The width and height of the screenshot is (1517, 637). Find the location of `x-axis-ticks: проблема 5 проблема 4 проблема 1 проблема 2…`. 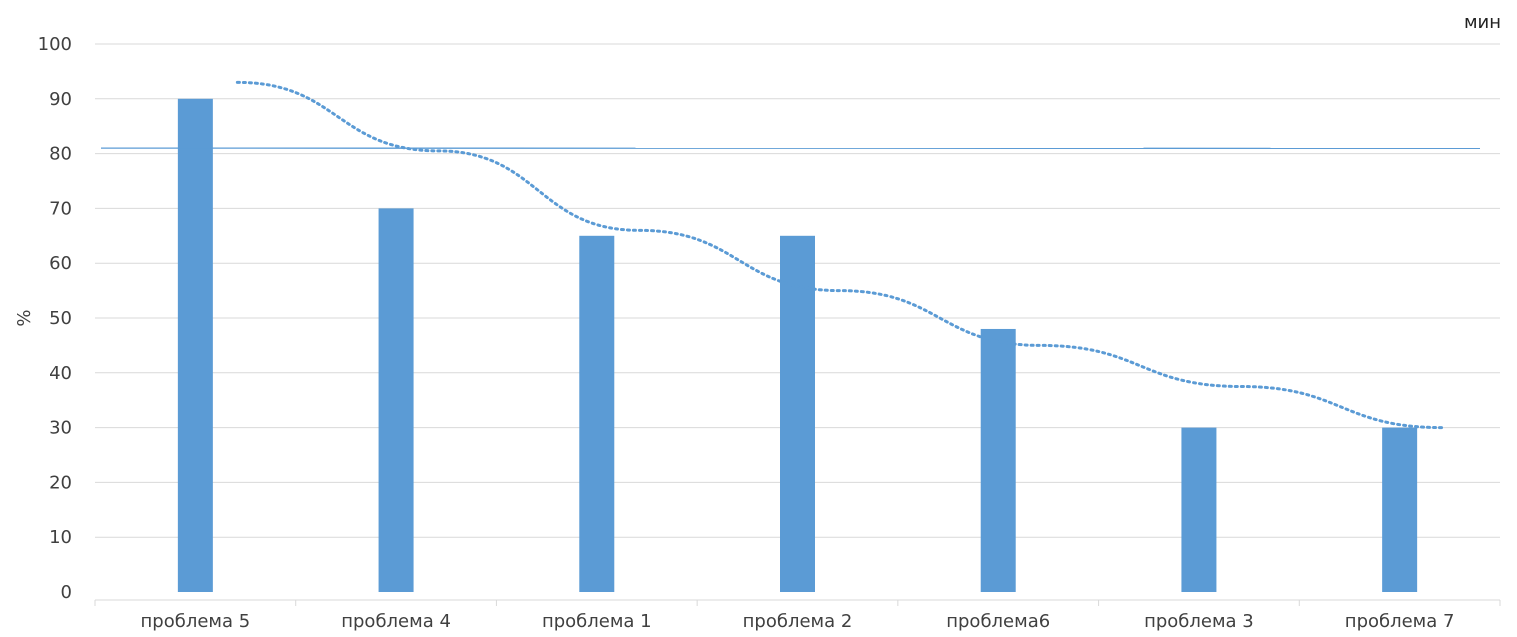

x-axis-ticks: проблема 5 проблема 4 проблема 1 проблема 2… is located at coordinates (798, 621).